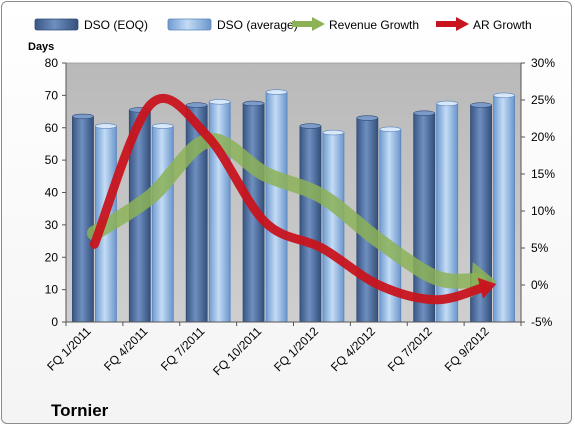  What do you see at coordinates (353, 349) in the screenshot?
I see `x-tick-label: FQ 4/2012` at bounding box center [353, 349].